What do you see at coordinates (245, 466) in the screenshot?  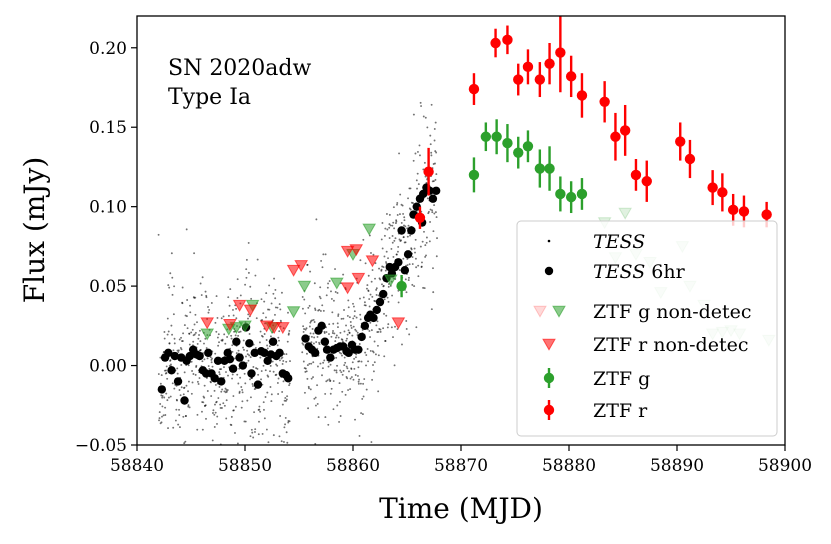 I see `x-tick-label: 58850` at bounding box center [245, 466].